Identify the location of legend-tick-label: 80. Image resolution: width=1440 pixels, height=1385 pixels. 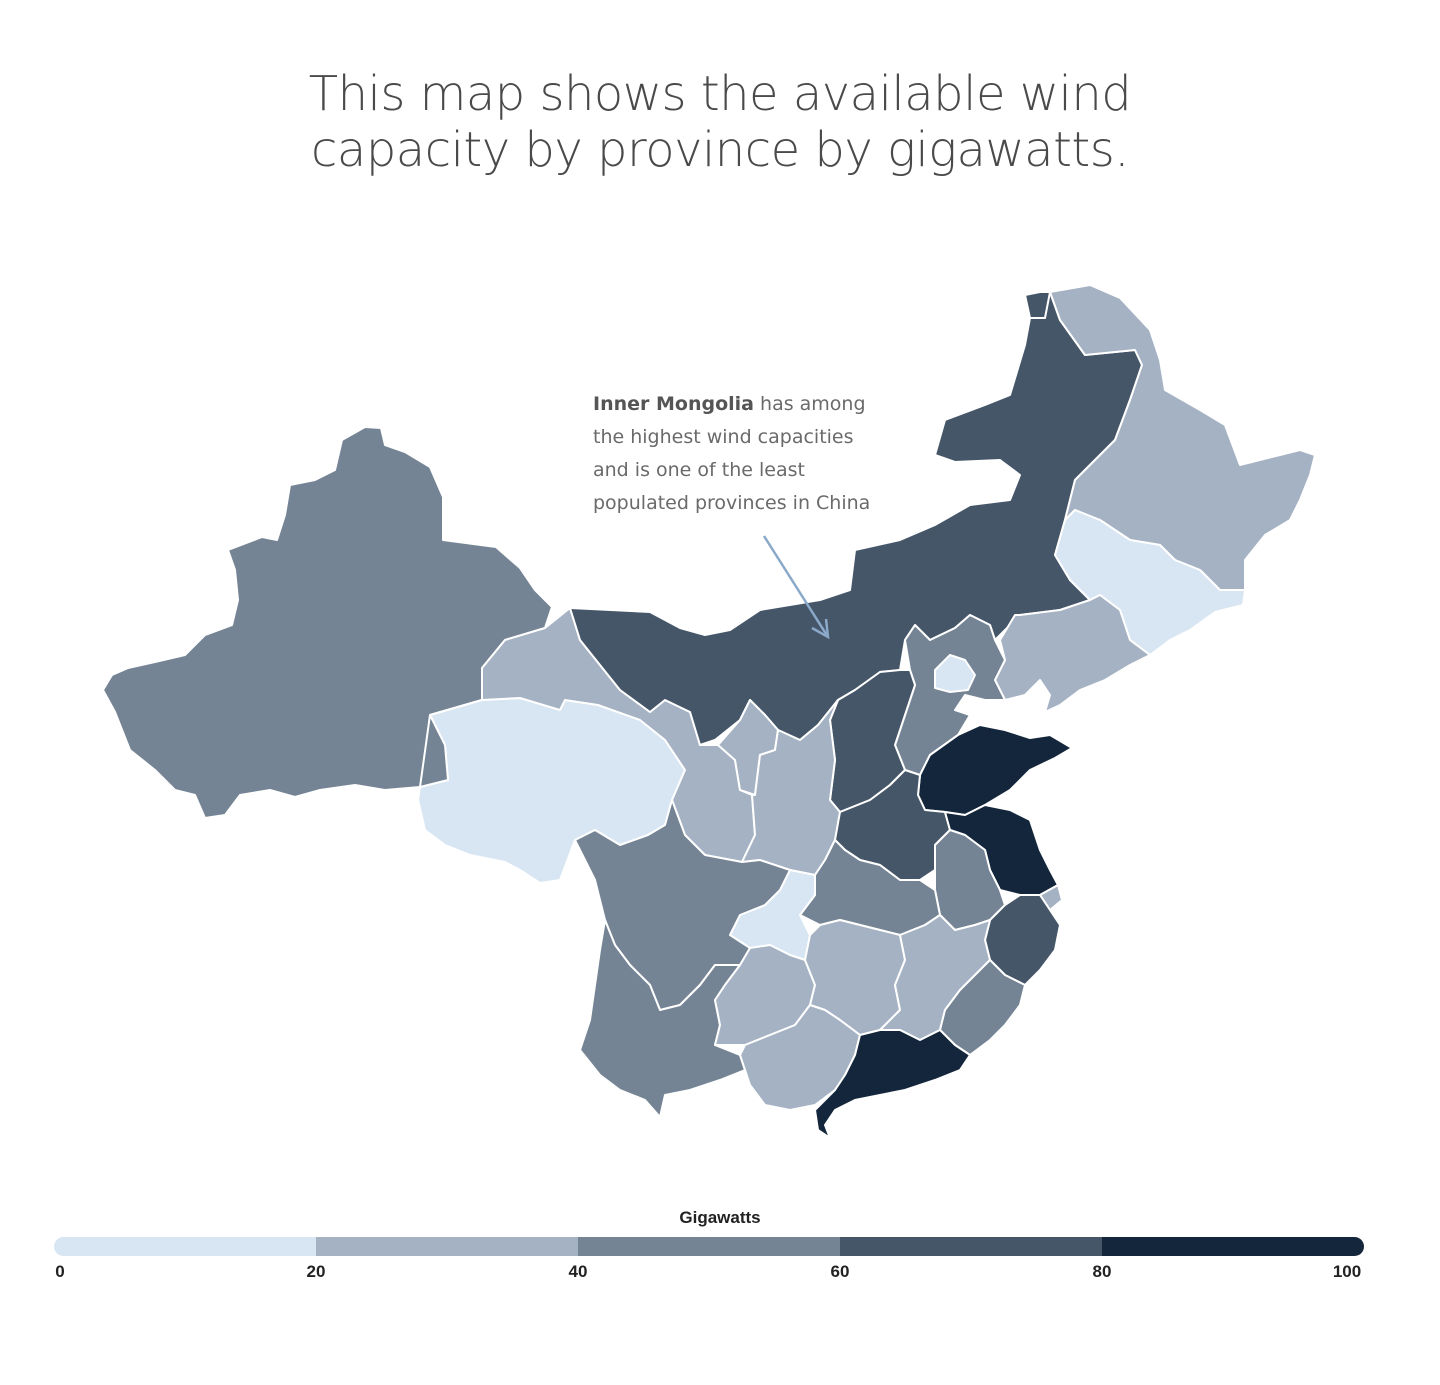
(1102, 1271).